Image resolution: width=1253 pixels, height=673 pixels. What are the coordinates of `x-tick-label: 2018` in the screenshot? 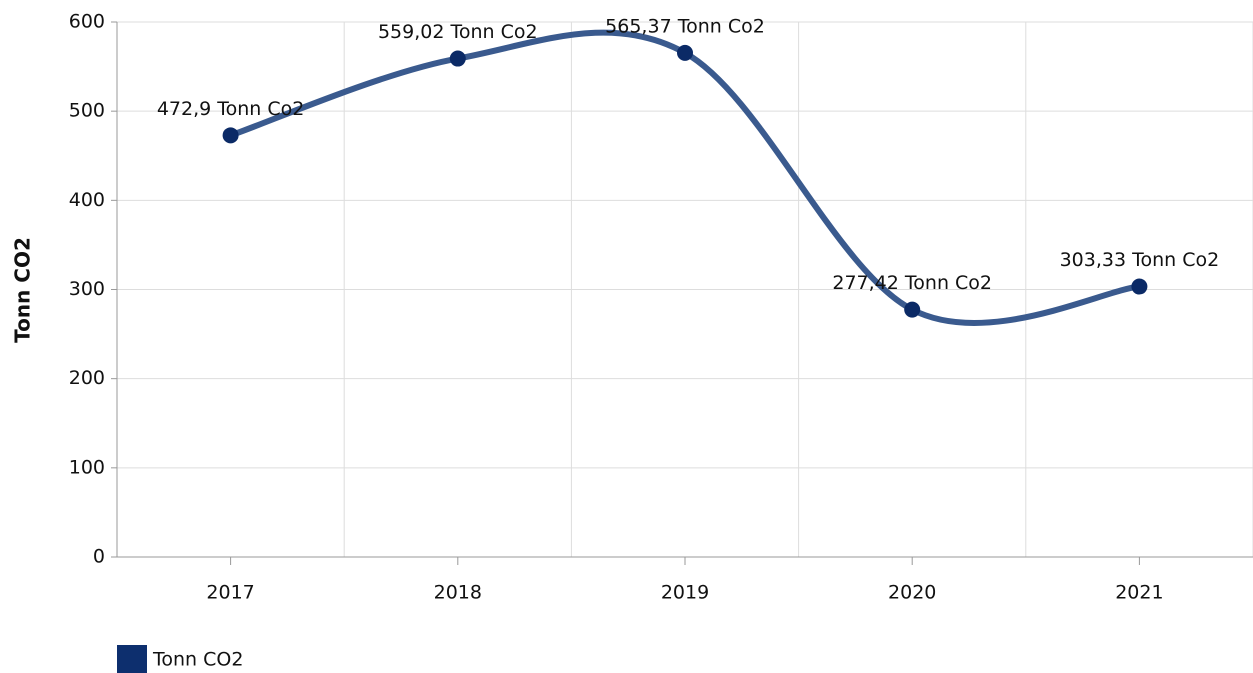 It's located at (458, 593).